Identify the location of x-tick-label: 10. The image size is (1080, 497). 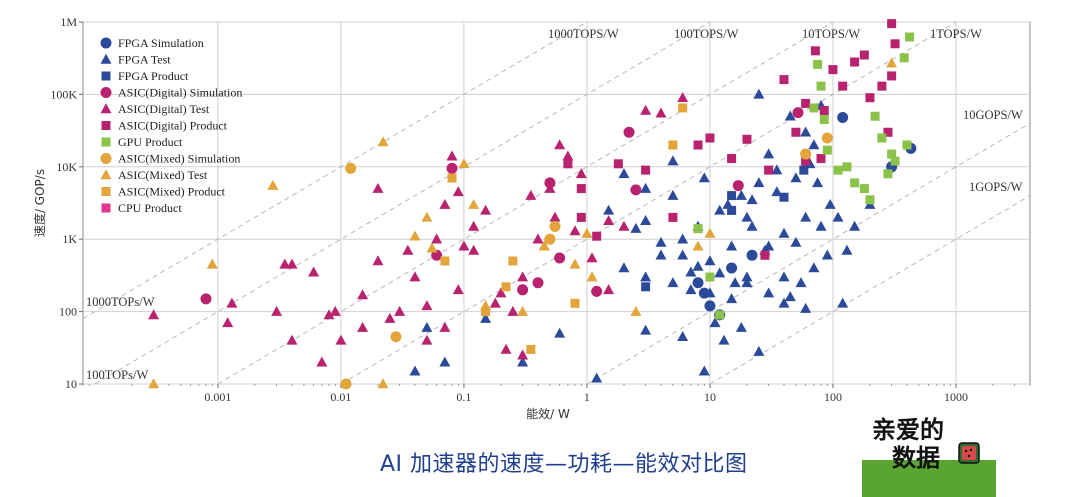
(710, 397).